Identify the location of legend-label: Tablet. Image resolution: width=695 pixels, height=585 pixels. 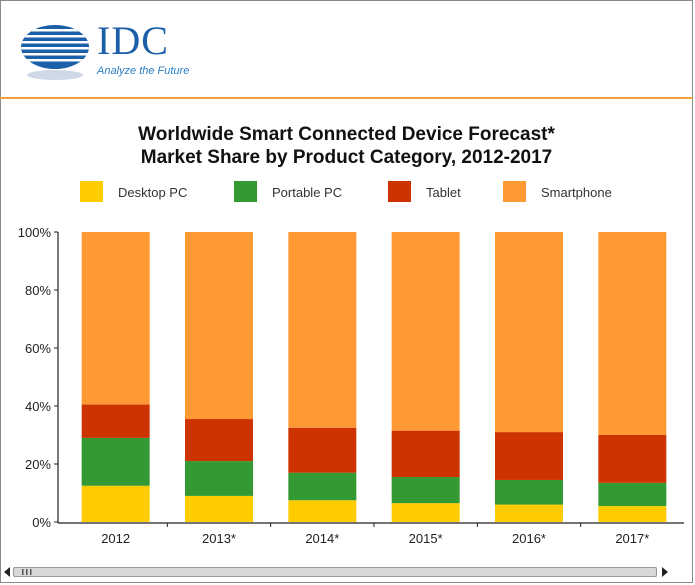
(443, 192).